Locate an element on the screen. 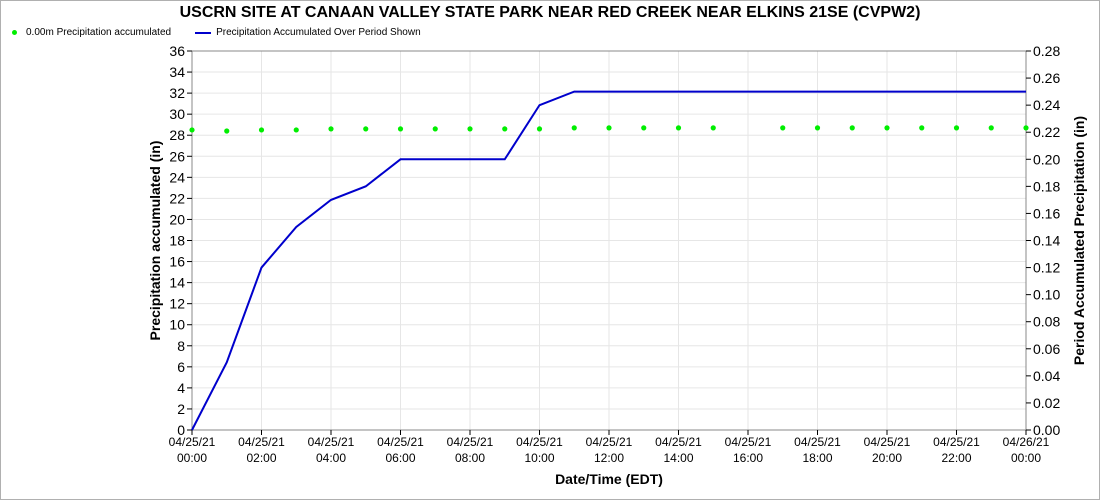 The width and height of the screenshot is (1100, 500). right-axis-tick-label: 0.14 is located at coordinates (1046, 241).